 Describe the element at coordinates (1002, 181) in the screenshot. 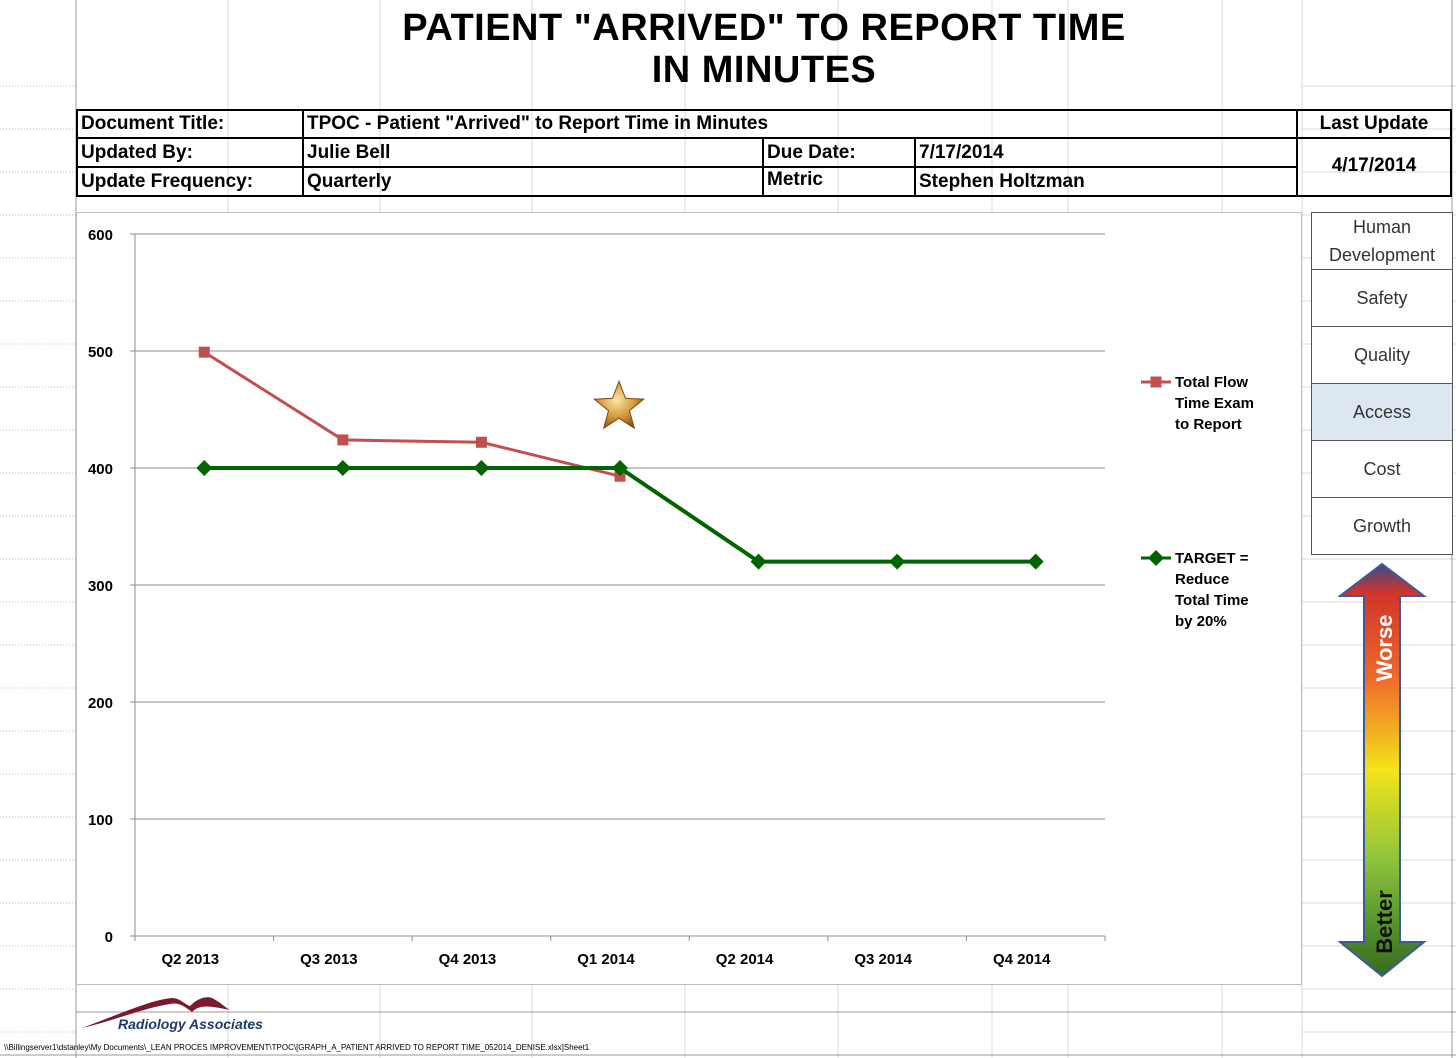

I see `metric-value: Stephen Holtzman` at that location.